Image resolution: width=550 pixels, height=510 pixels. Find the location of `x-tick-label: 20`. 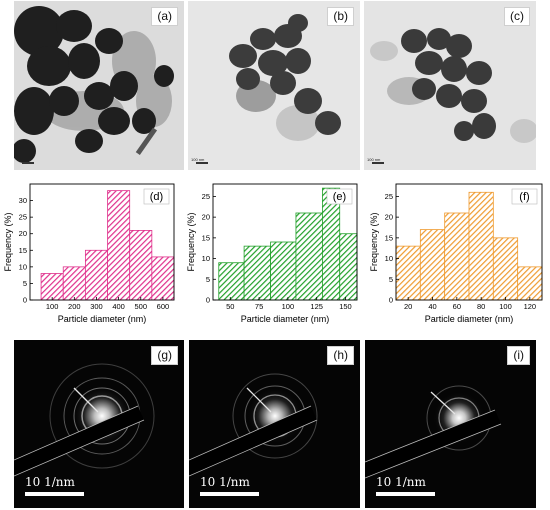

x-tick-label: 20 is located at coordinates (408, 306).